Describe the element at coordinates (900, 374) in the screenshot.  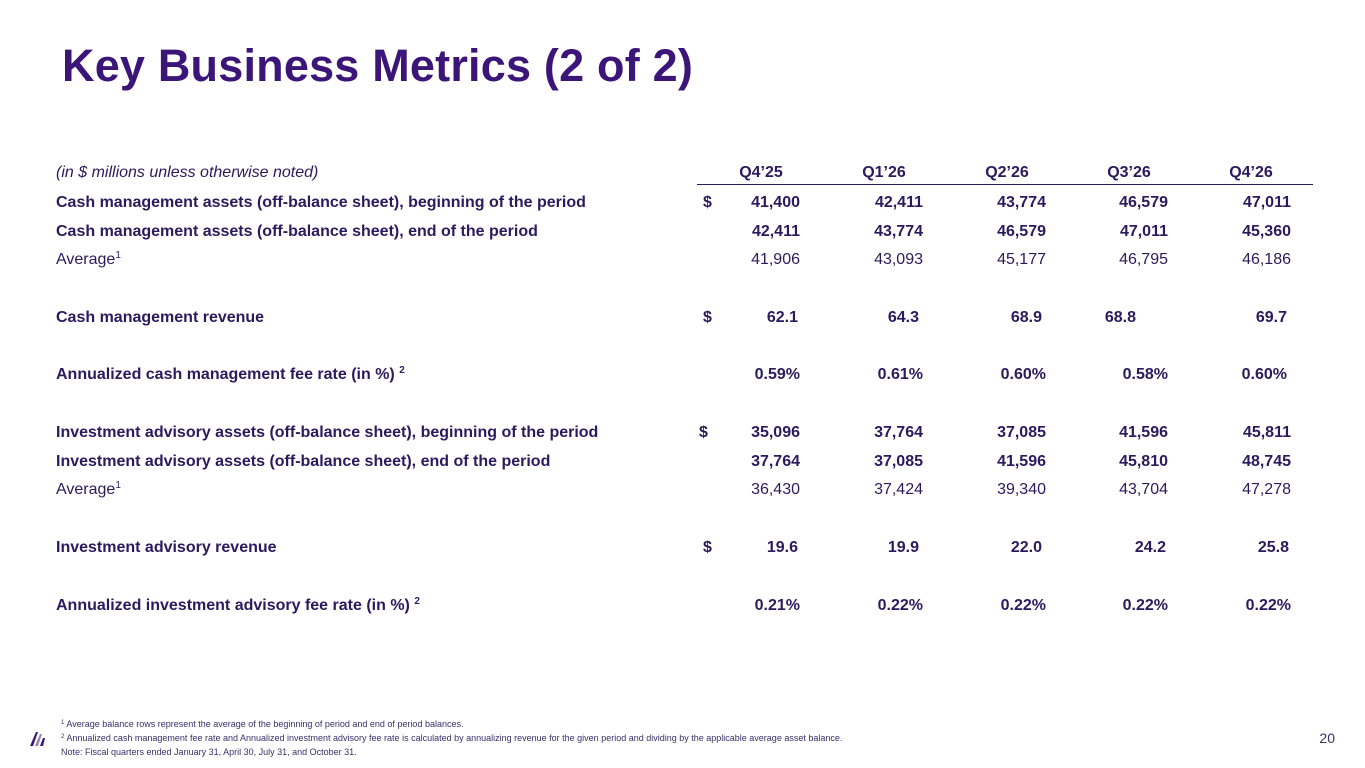
I see `cell-value: 0.61%` at that location.